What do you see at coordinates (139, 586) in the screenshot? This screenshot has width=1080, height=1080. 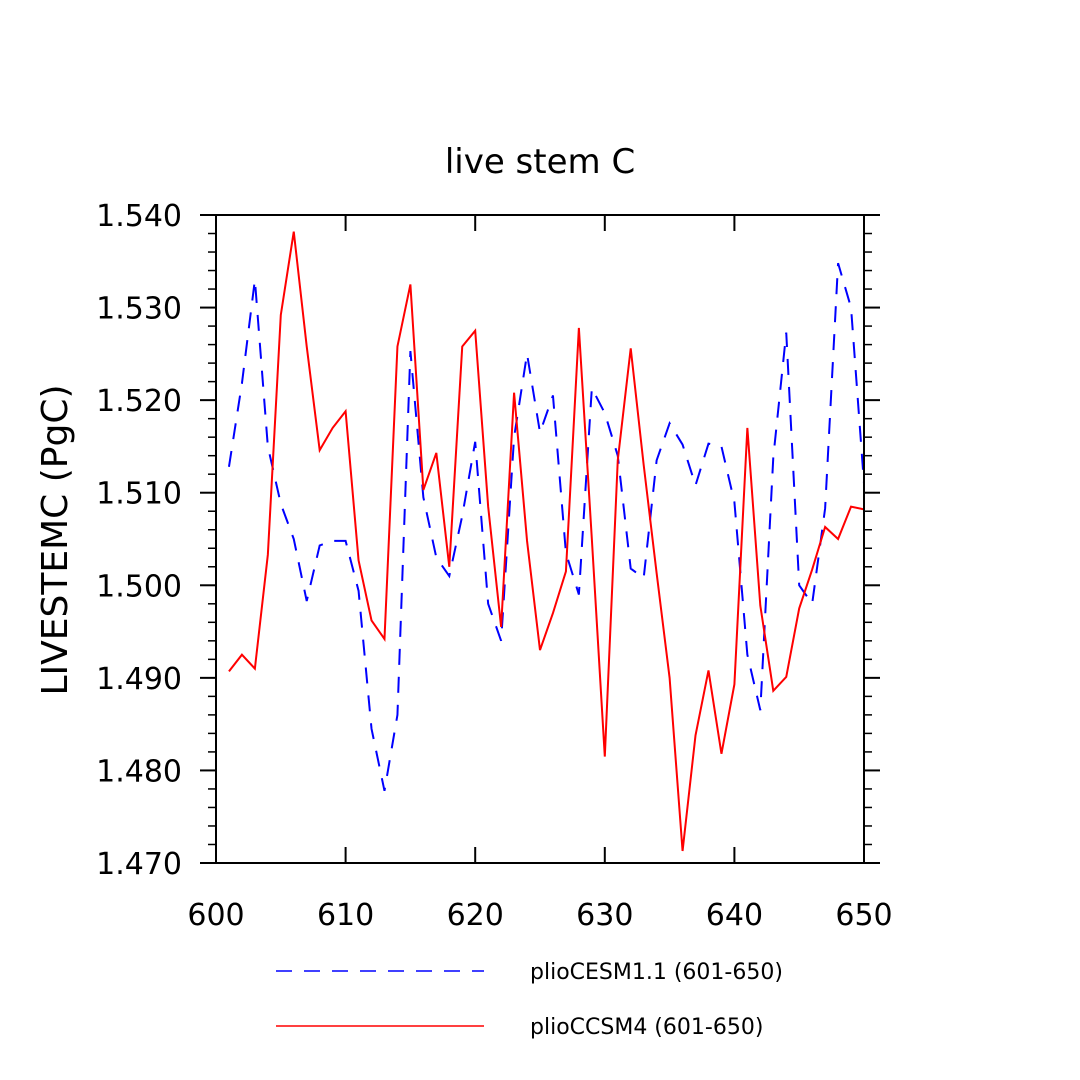 I see `y-tick-label: 1.500` at bounding box center [139, 586].